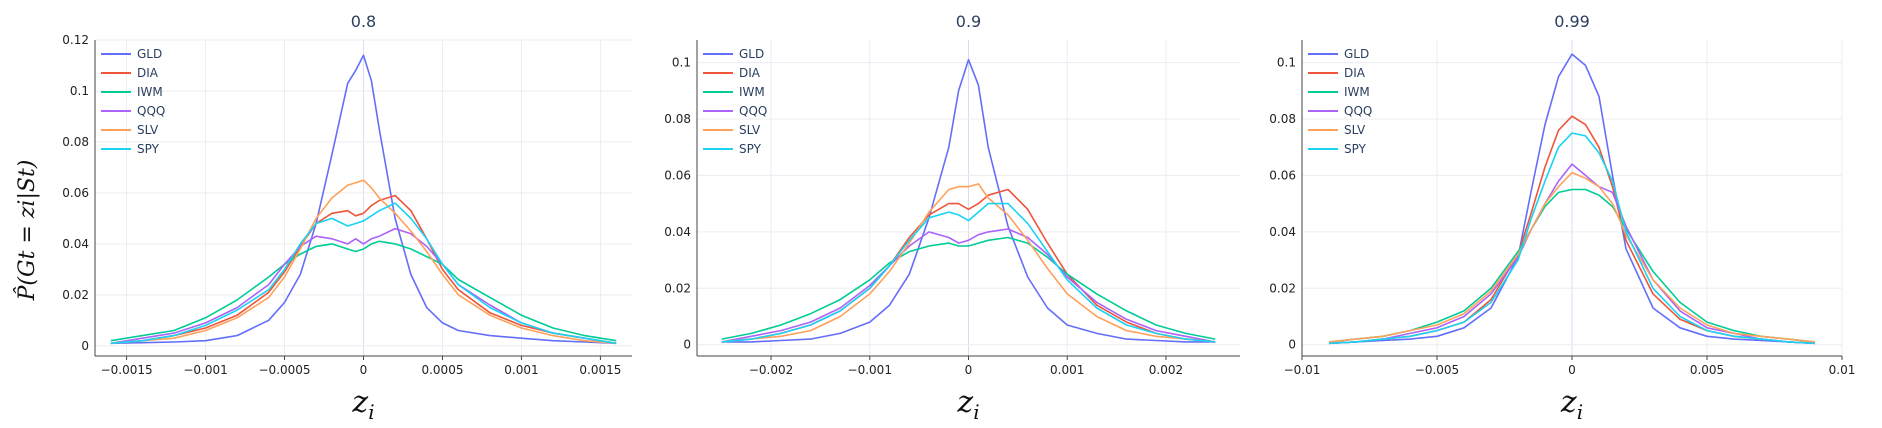 This screenshot has width=1882, height=428. Describe the element at coordinates (1707, 370) in the screenshot. I see `x-tick-label: 0.005` at that location.